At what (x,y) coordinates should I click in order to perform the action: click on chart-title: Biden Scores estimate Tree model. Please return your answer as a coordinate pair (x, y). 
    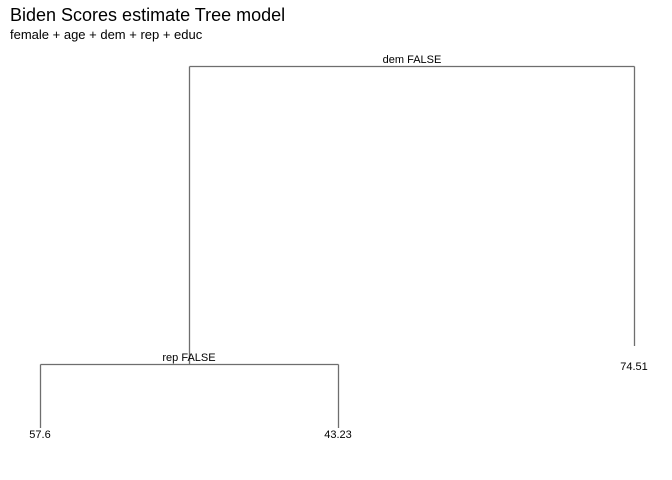
    Looking at the image, I should click on (148, 15).